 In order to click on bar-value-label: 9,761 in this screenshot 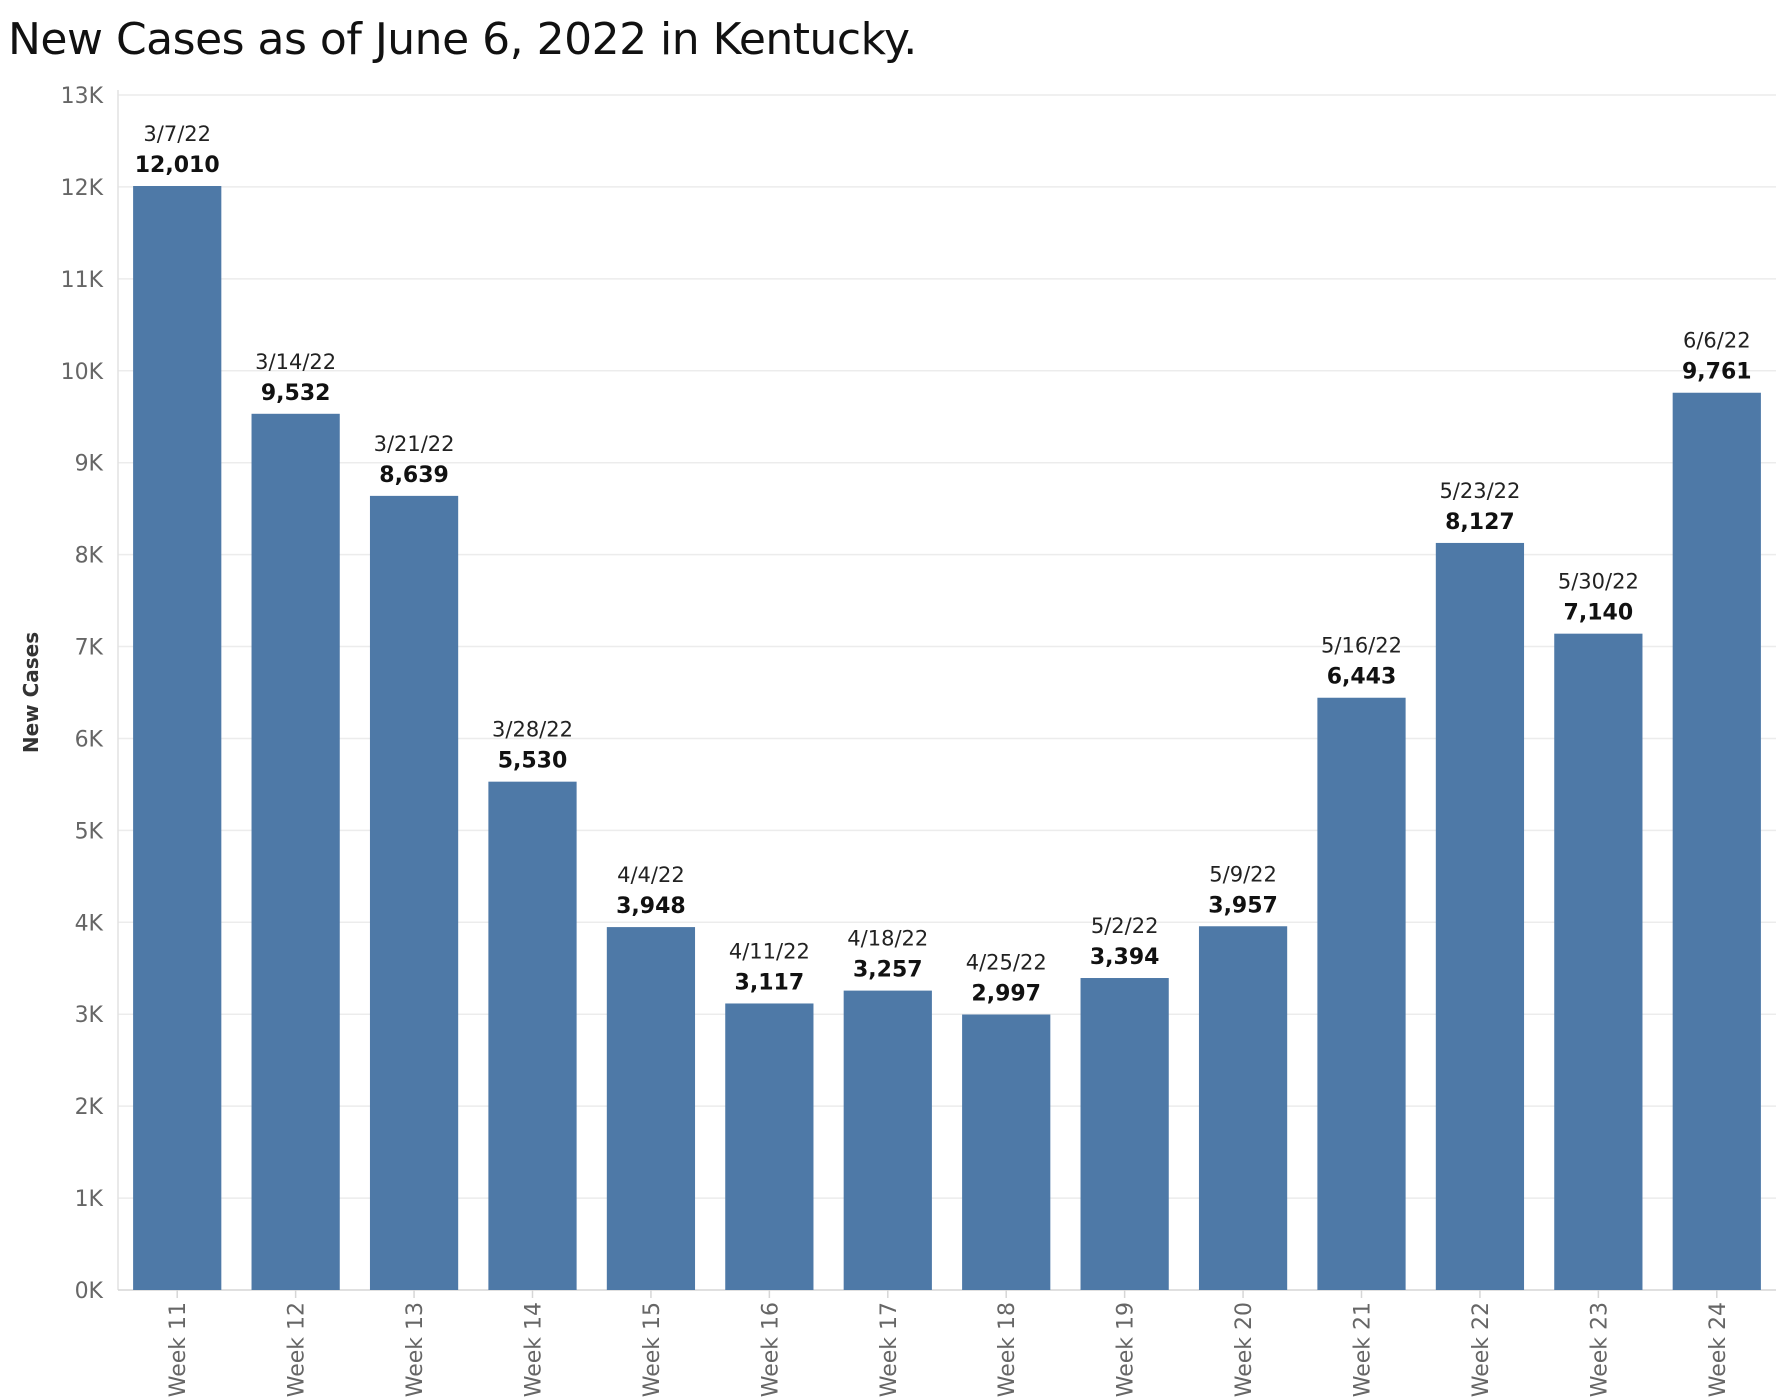, I will do `click(1717, 372)`.